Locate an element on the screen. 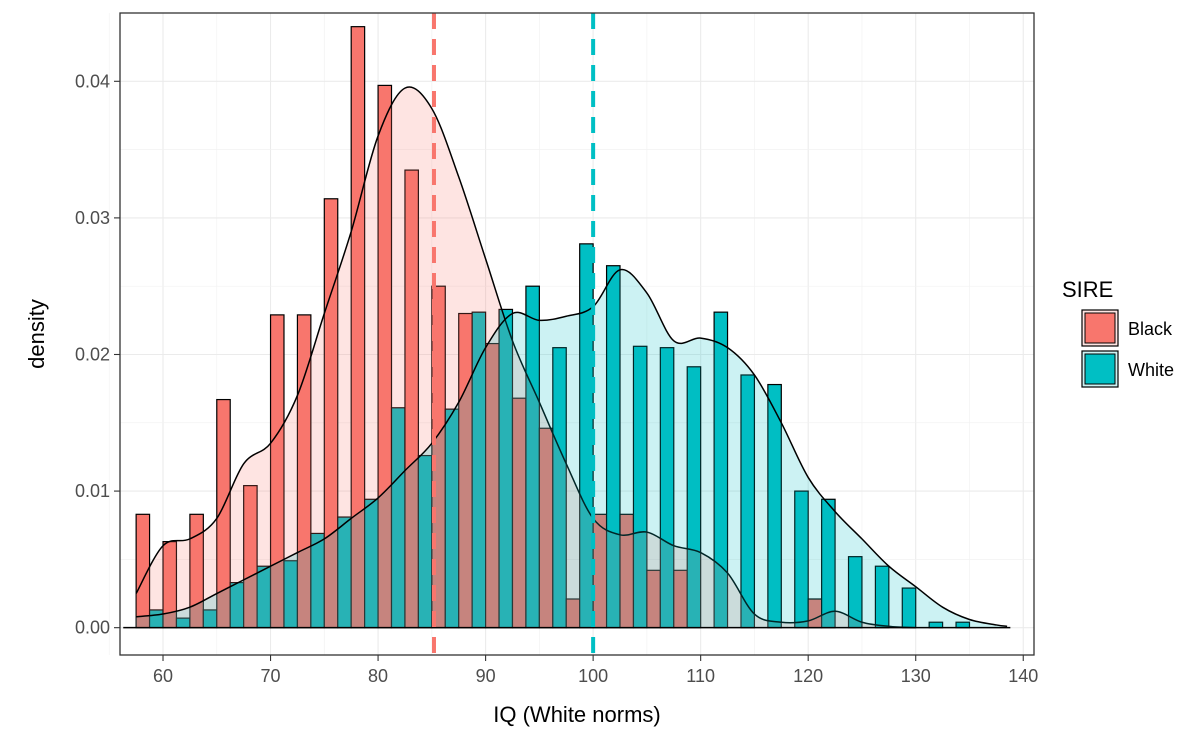 Image resolution: width=1200 pixels, height=732 pixels. y-axis-tick-label: 0.04 is located at coordinates (92, 81).